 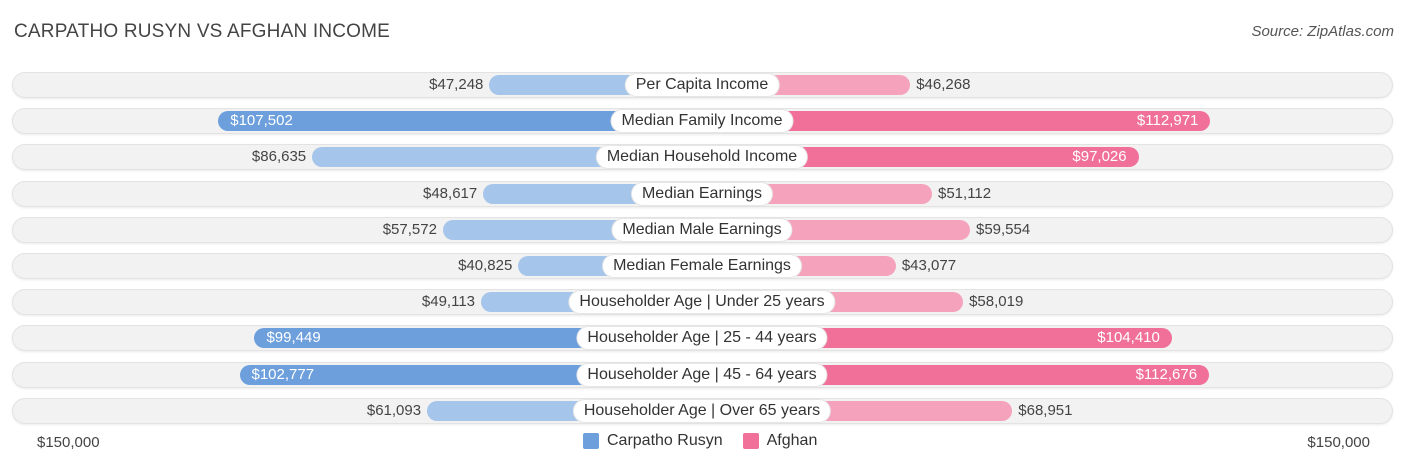 What do you see at coordinates (965, 193) in the screenshot?
I see `value-label-afghan: $51,112` at bounding box center [965, 193].